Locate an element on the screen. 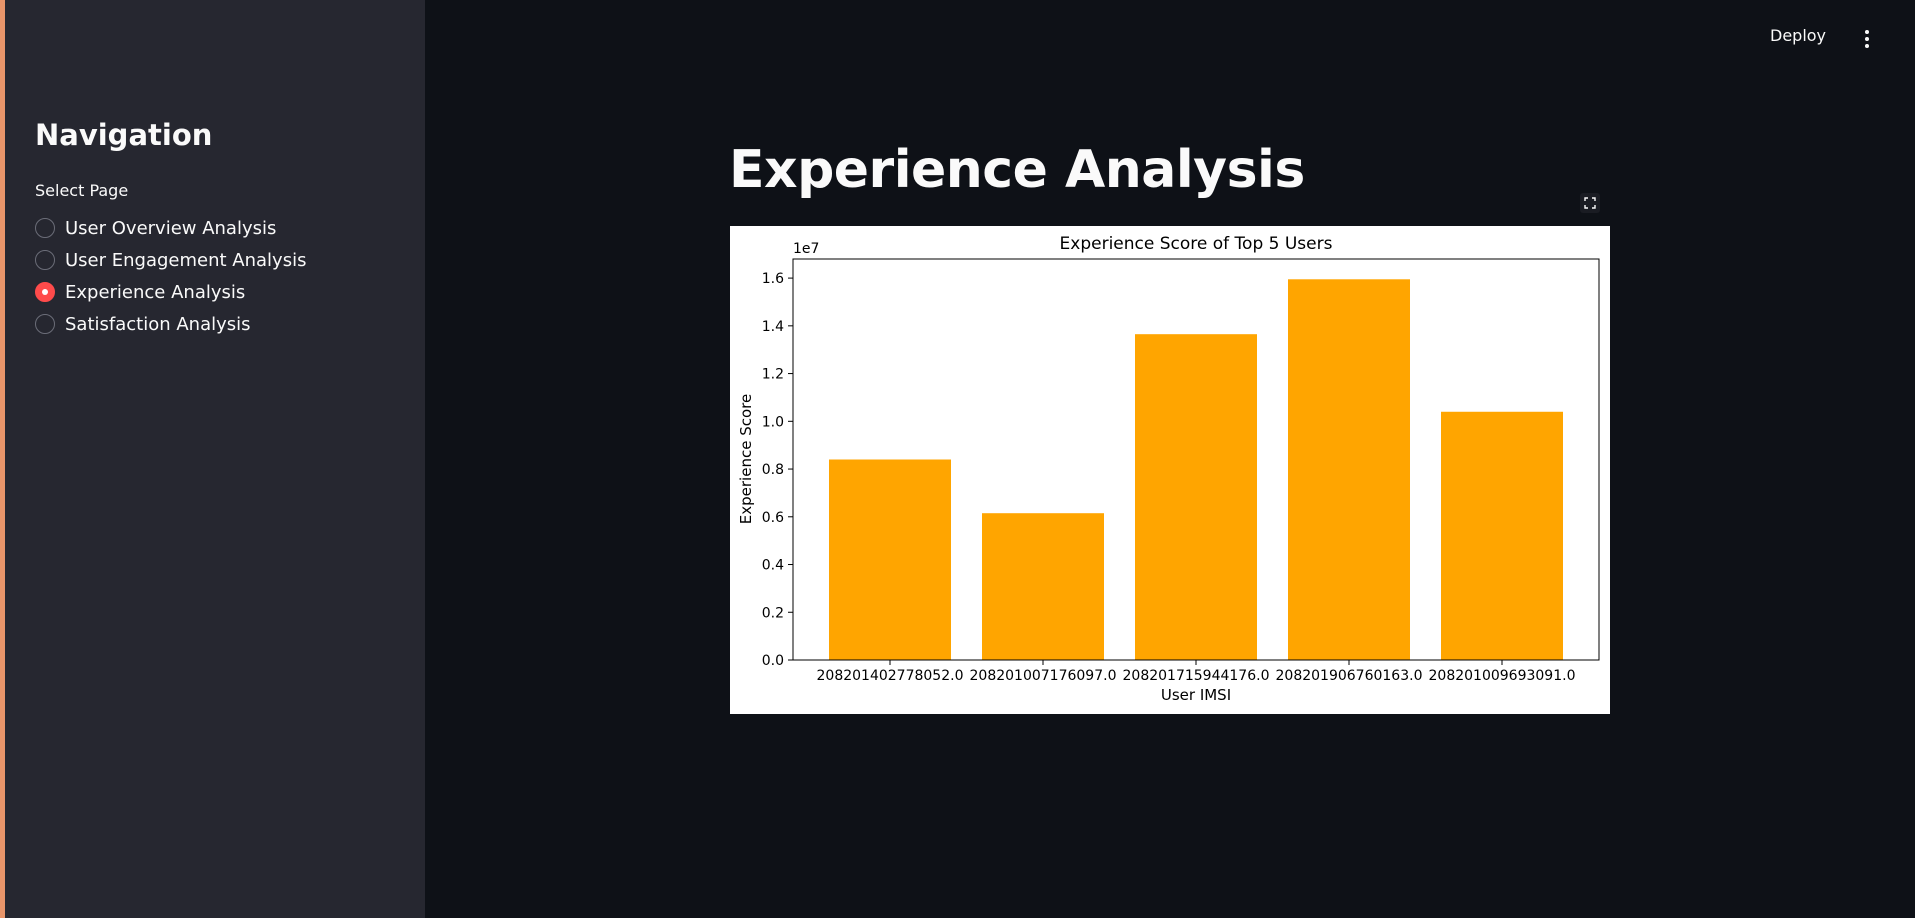 The width and height of the screenshot is (1915, 918). y-tick-label: 0.4 is located at coordinates (773, 566).